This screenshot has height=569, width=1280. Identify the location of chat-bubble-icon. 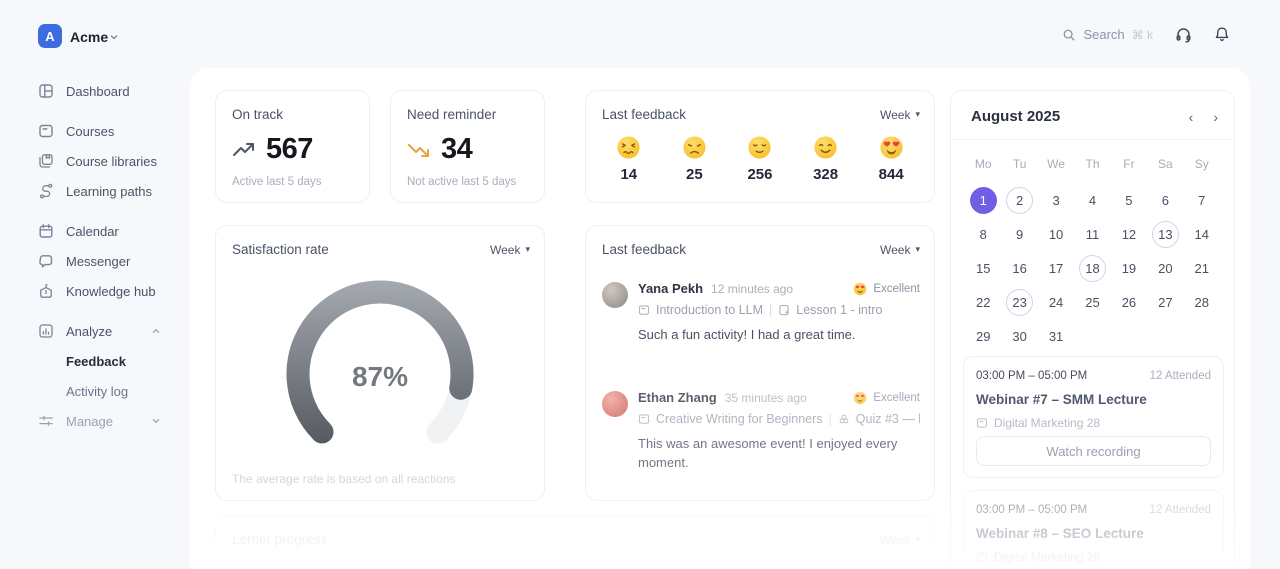
(46, 261).